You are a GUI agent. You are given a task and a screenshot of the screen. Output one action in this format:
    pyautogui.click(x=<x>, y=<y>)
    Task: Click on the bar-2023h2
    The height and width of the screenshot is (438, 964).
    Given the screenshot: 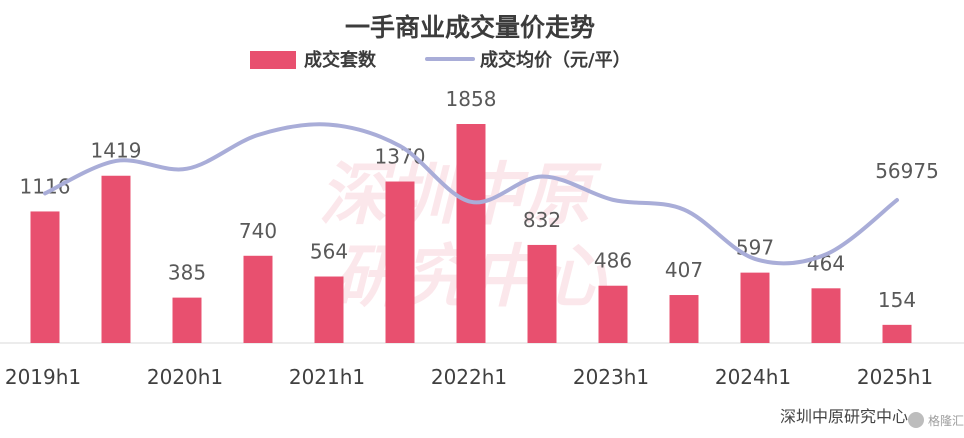 What is the action you would take?
    pyautogui.click(x=684, y=319)
    